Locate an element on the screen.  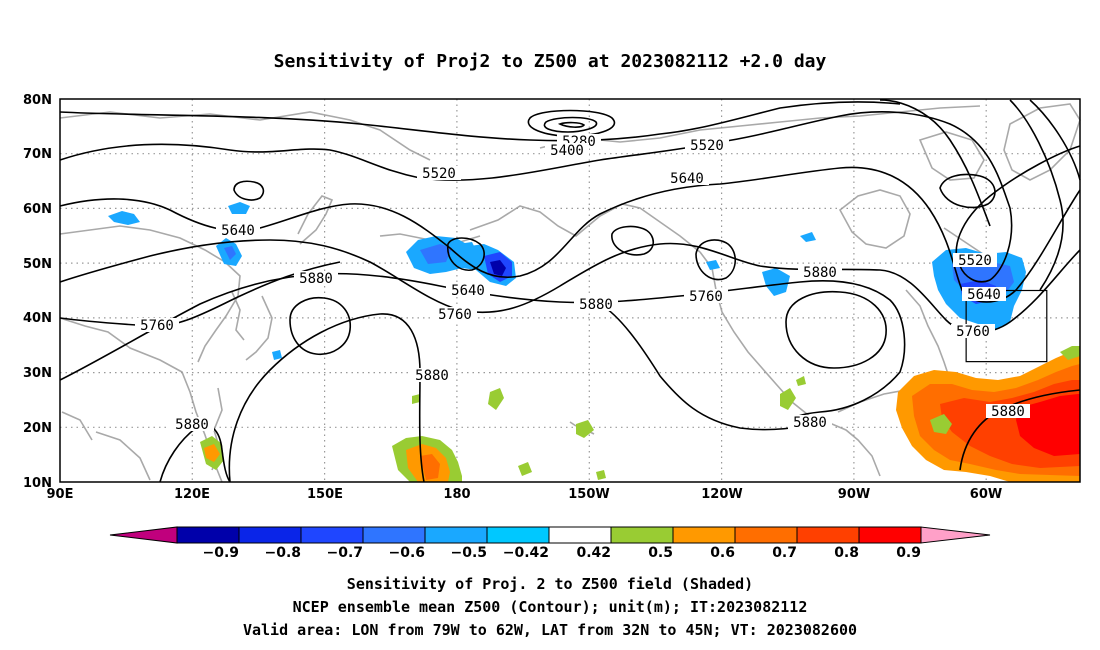
neg-patch-canada-west is located at coordinates (808, 237).